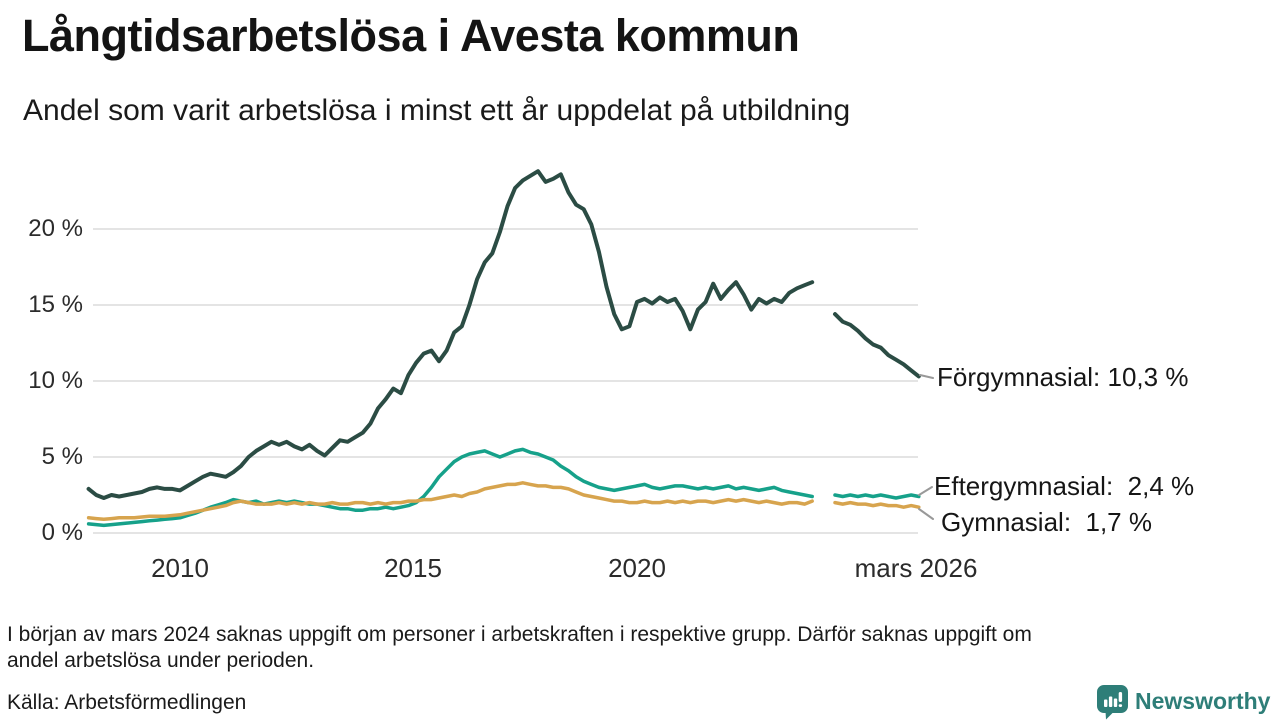 The width and height of the screenshot is (1280, 720). I want to click on y-axis-tick-5: 5 %, so click(62, 456).